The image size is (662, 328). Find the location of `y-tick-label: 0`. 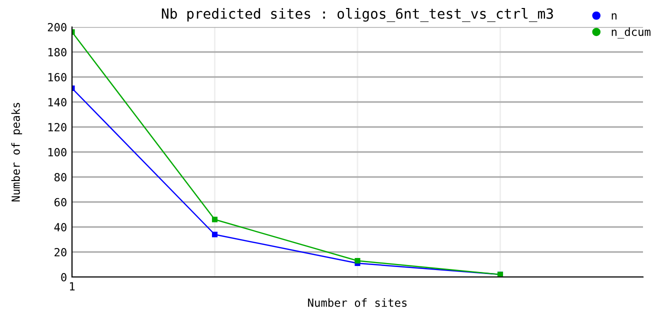

y-tick-label: 0 is located at coordinates (63, 277).